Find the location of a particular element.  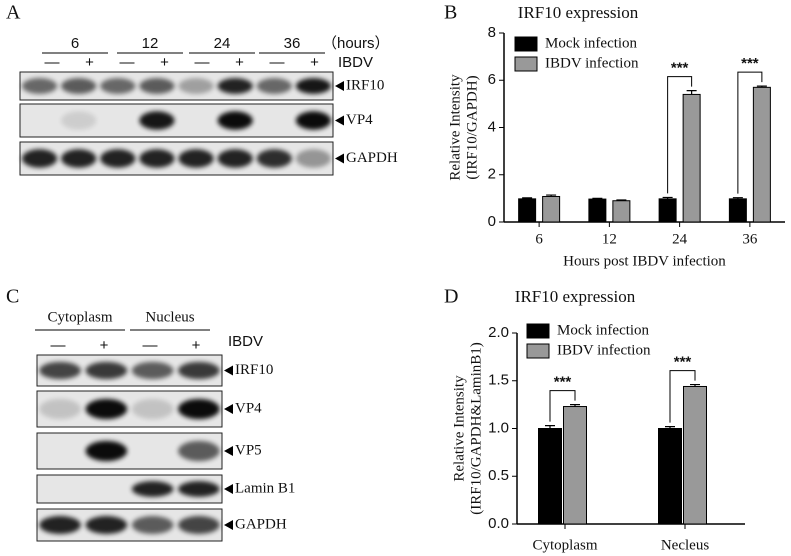

x-tick-label: 24 is located at coordinates (680, 239).